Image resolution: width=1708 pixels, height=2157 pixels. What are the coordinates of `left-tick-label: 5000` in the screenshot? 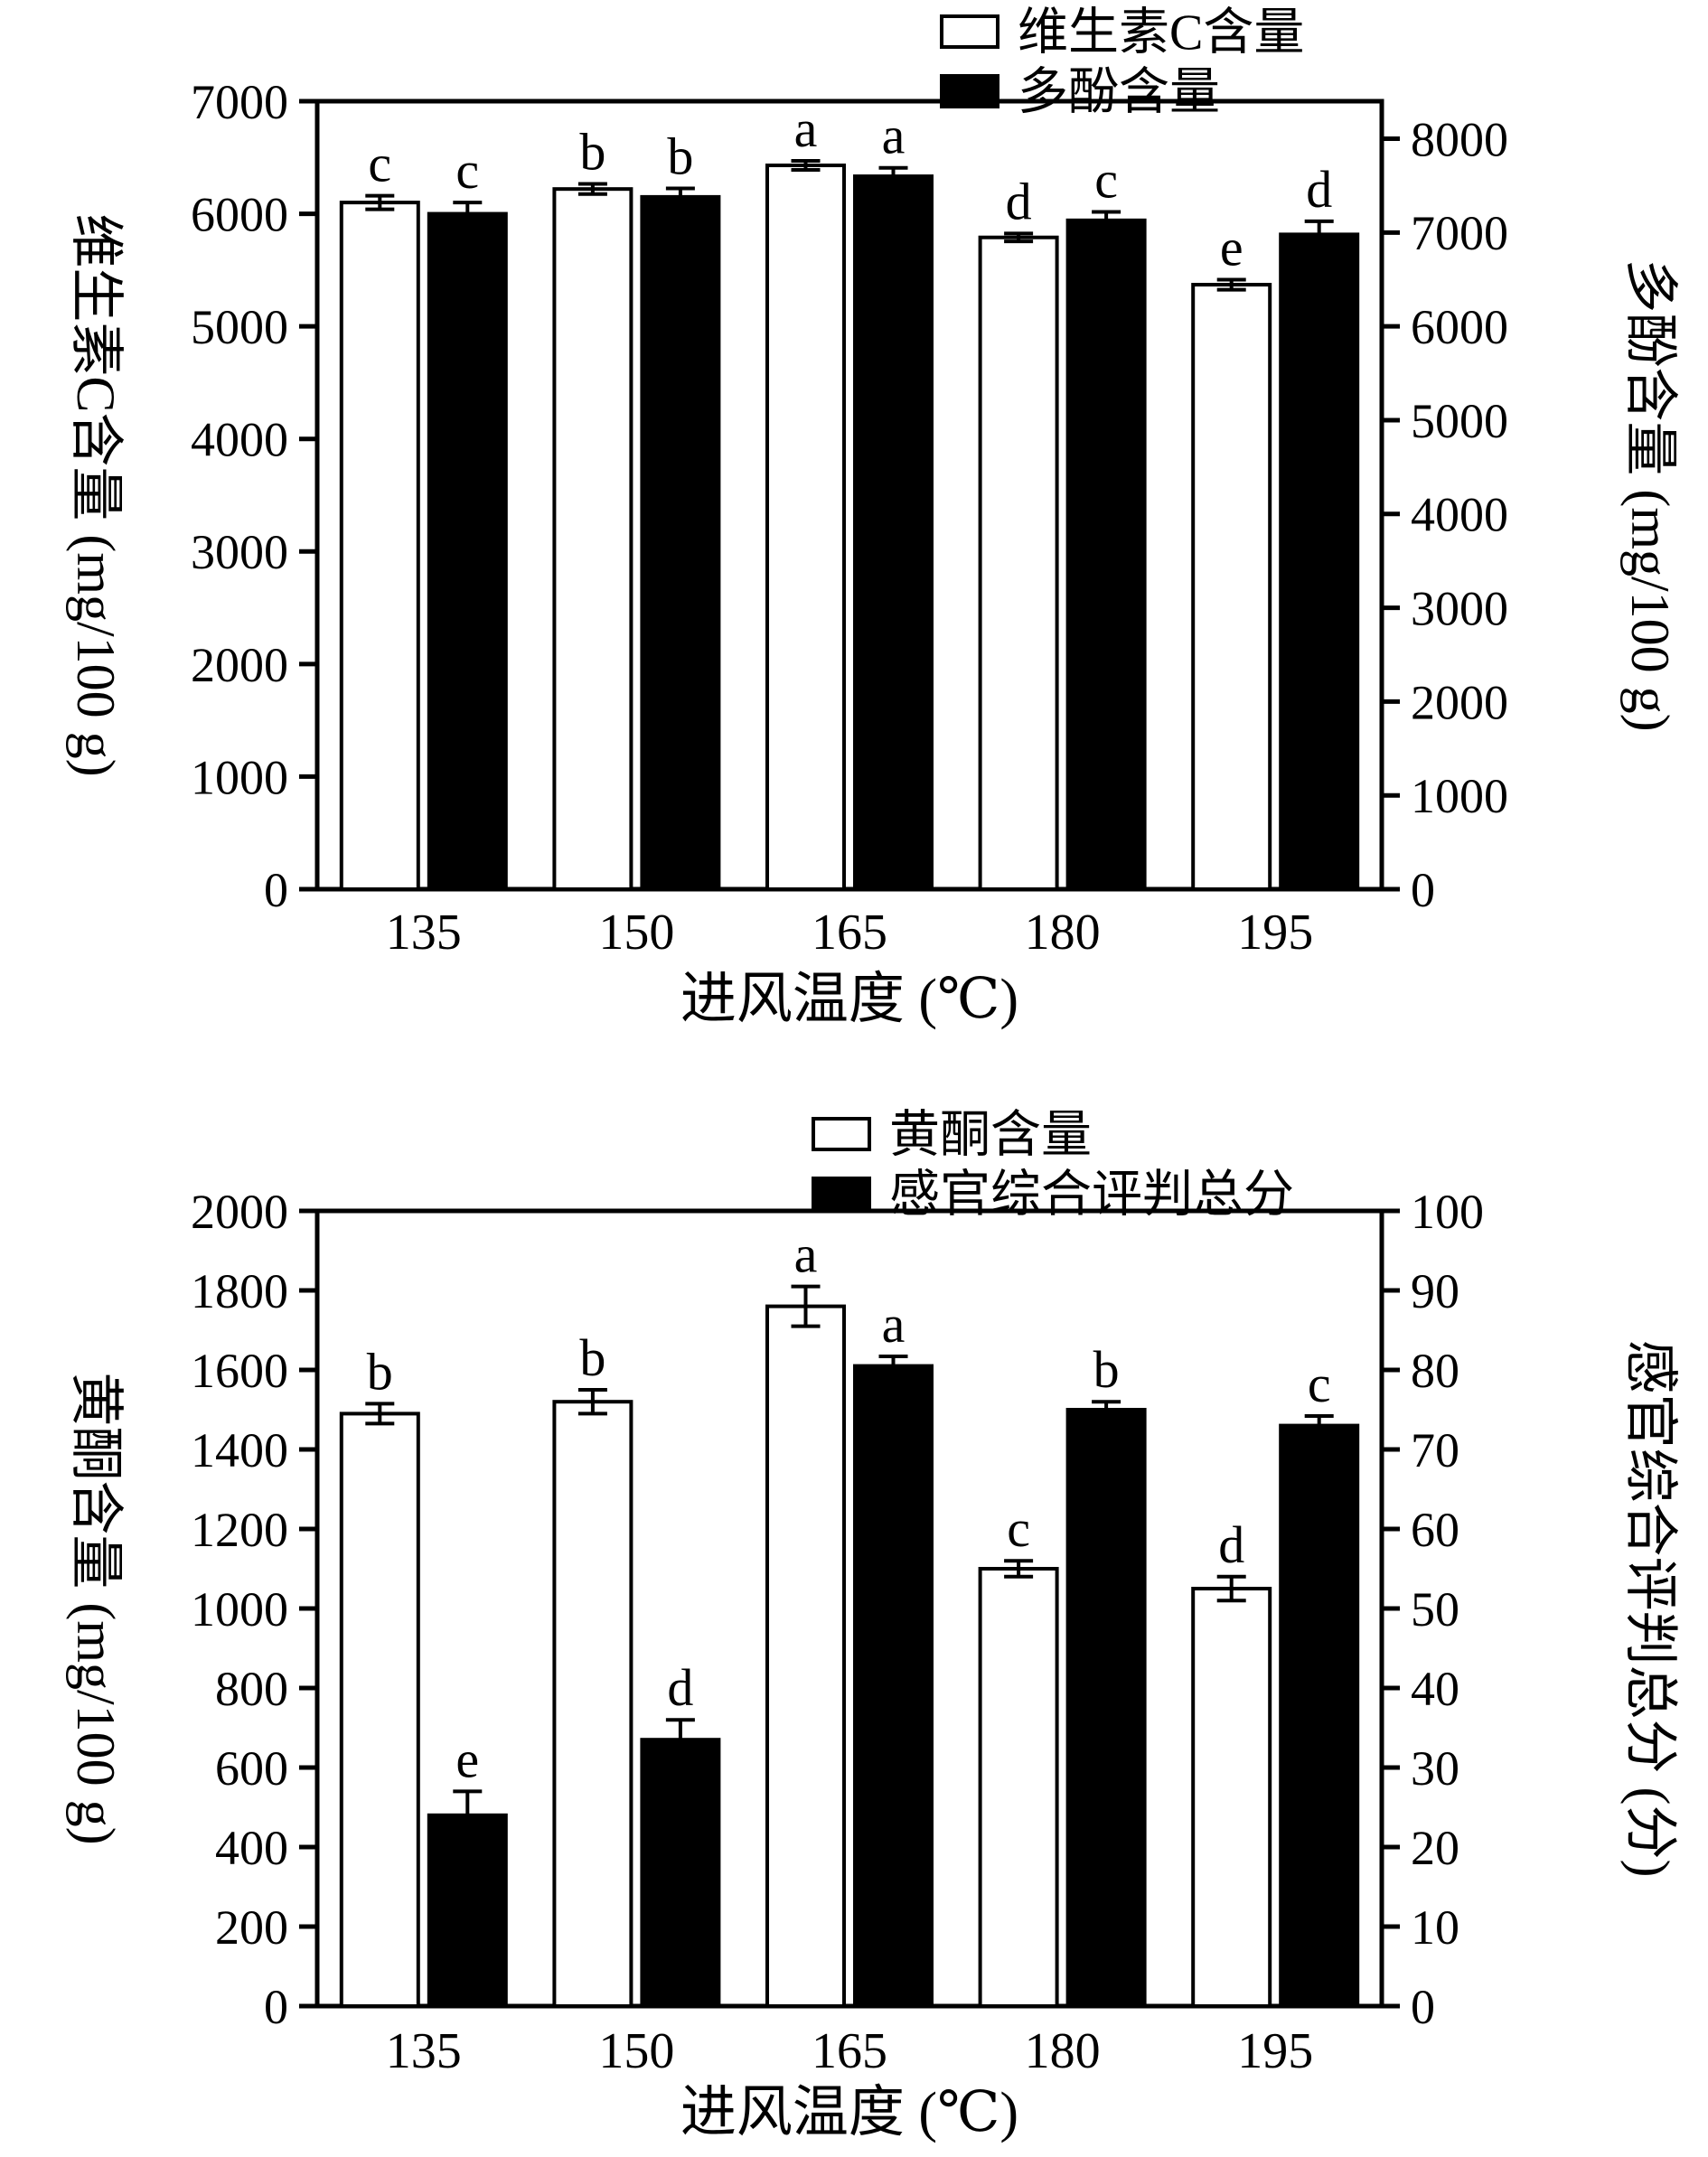 It's located at (239, 327).